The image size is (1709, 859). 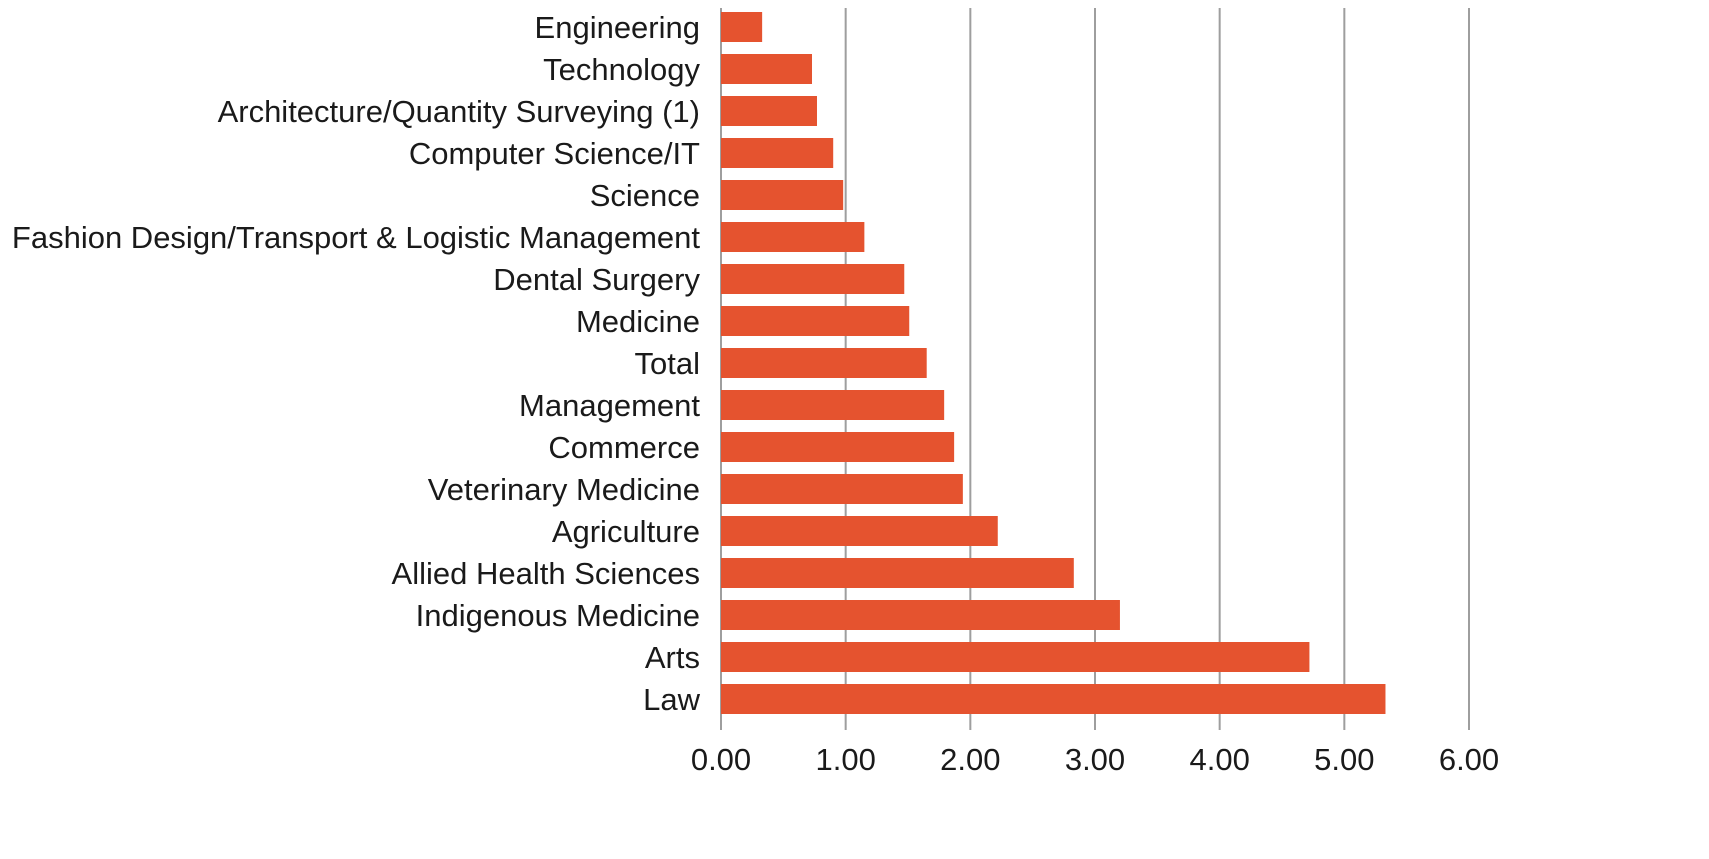 I want to click on category-label: Science, so click(x=645, y=195).